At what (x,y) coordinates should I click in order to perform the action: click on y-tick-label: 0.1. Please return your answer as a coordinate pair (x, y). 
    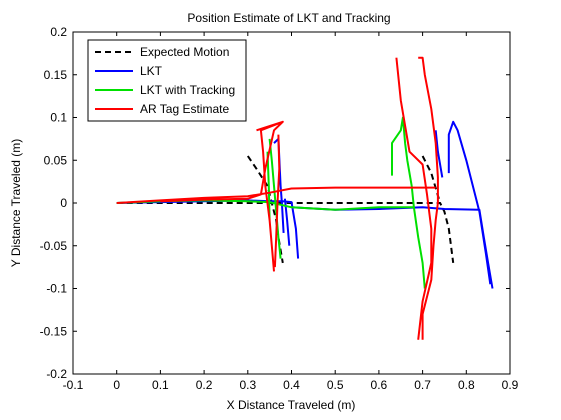
    Looking at the image, I should click on (58, 118).